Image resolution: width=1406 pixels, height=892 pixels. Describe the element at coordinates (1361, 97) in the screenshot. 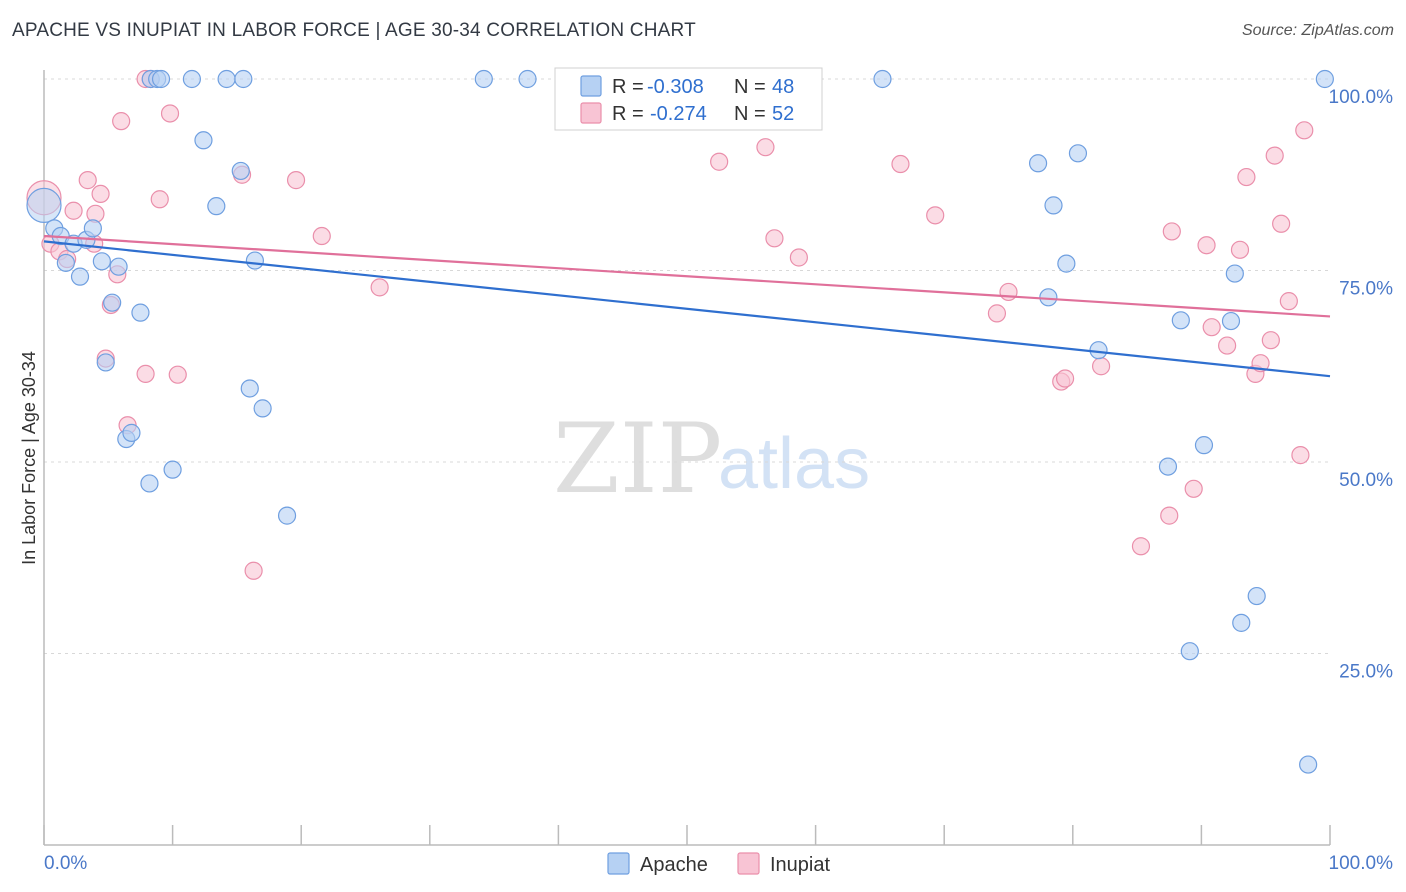

I see `y-tick-label: 100.0%` at that location.